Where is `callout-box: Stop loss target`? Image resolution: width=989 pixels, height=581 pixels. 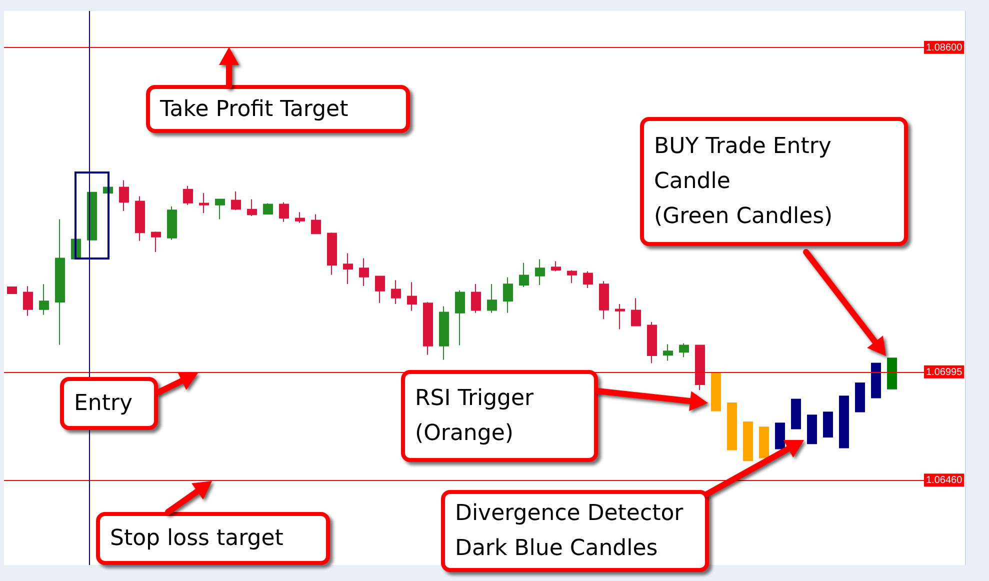 callout-box: Stop loss target is located at coordinates (213, 538).